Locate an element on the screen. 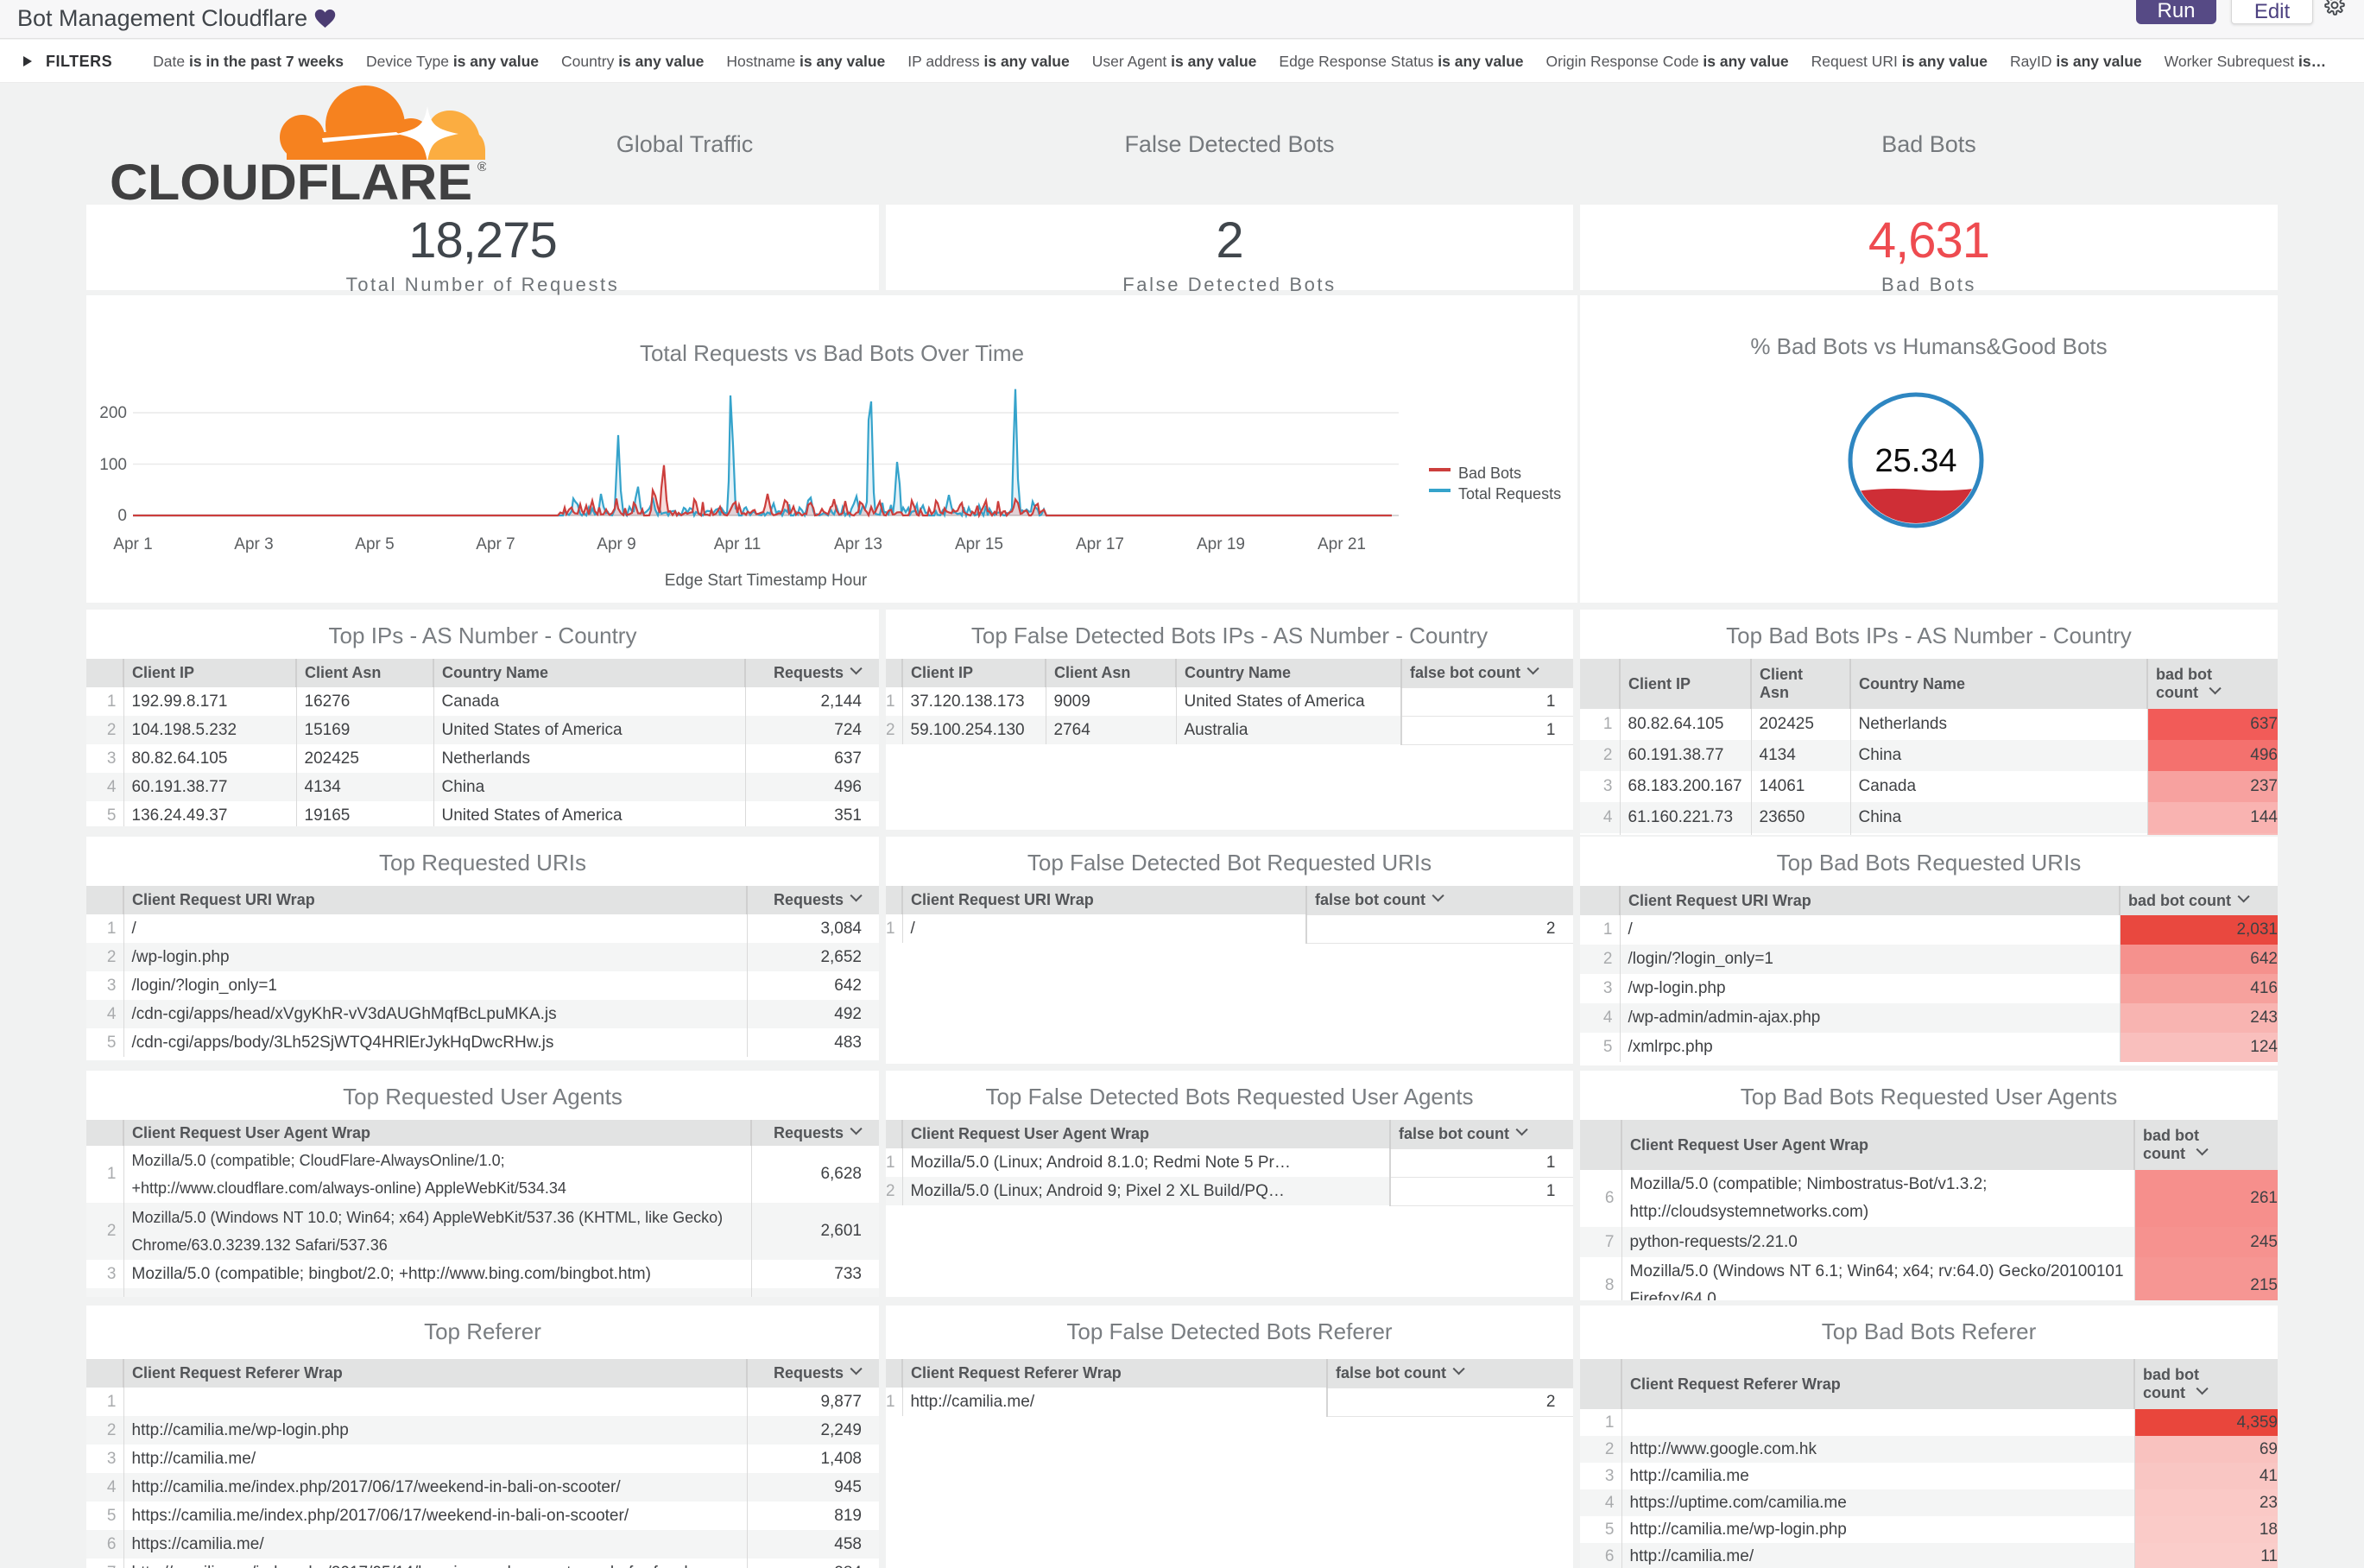  svg-text: Bad Bots is located at coordinates (1489, 474).